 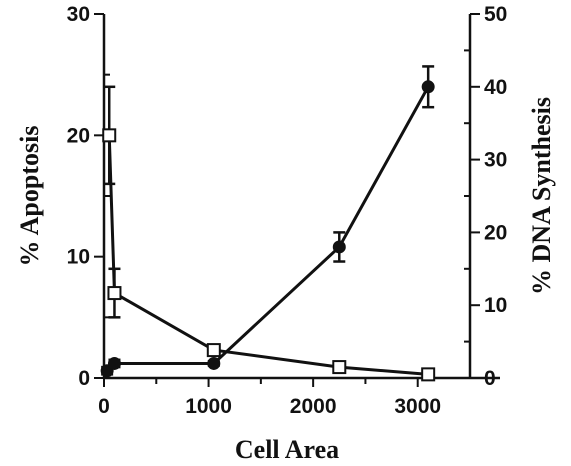 I want to click on x-axis-title: Cell Area, so click(x=287, y=449).